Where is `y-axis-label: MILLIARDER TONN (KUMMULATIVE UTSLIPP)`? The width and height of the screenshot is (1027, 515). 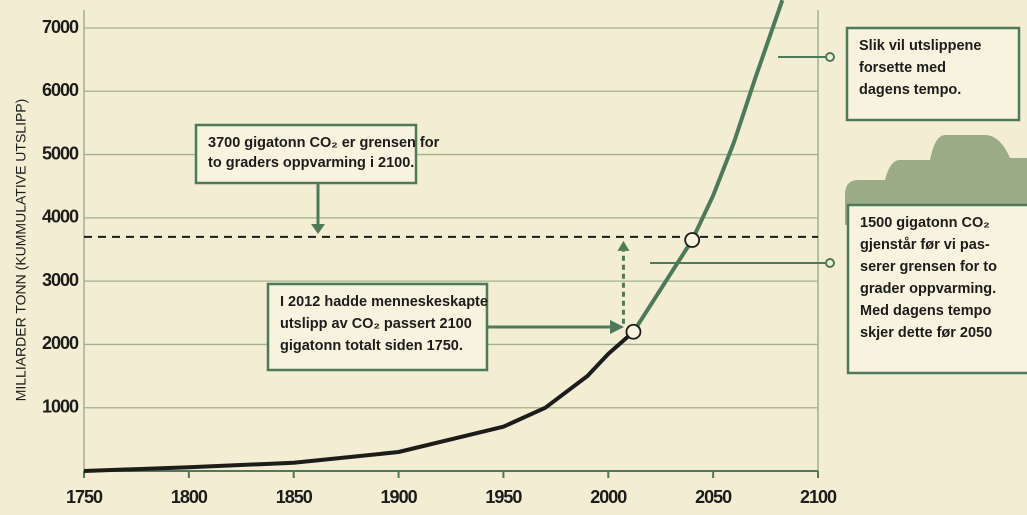 y-axis-label: MILLIARDER TONN (KUMMULATIVE UTSLIPP) is located at coordinates (21, 250).